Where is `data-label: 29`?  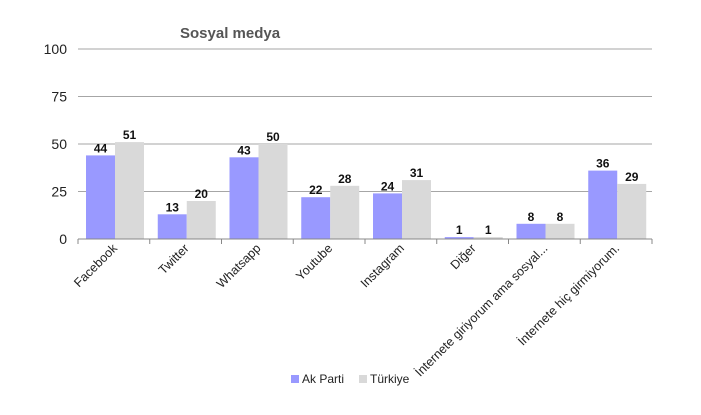
data-label: 29 is located at coordinates (632, 177).